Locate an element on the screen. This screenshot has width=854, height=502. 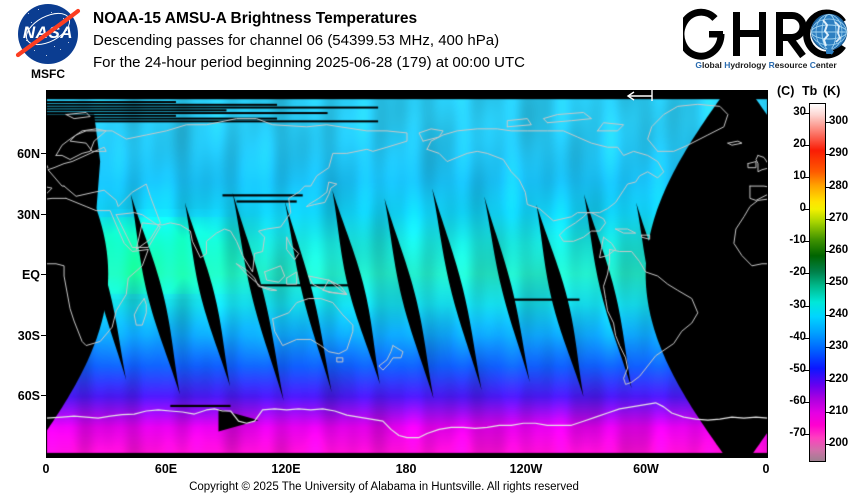
x-tick-0: 0 is located at coordinates (46, 469).